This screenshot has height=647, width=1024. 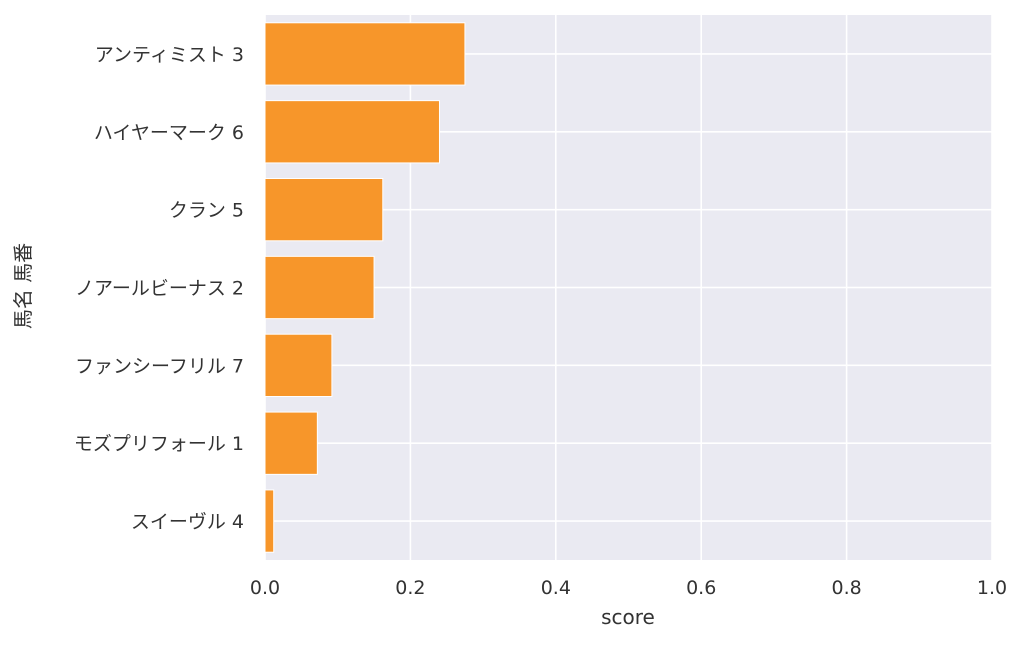 What do you see at coordinates (701, 588) in the screenshot?
I see `x-tick-label: 0.6` at bounding box center [701, 588].